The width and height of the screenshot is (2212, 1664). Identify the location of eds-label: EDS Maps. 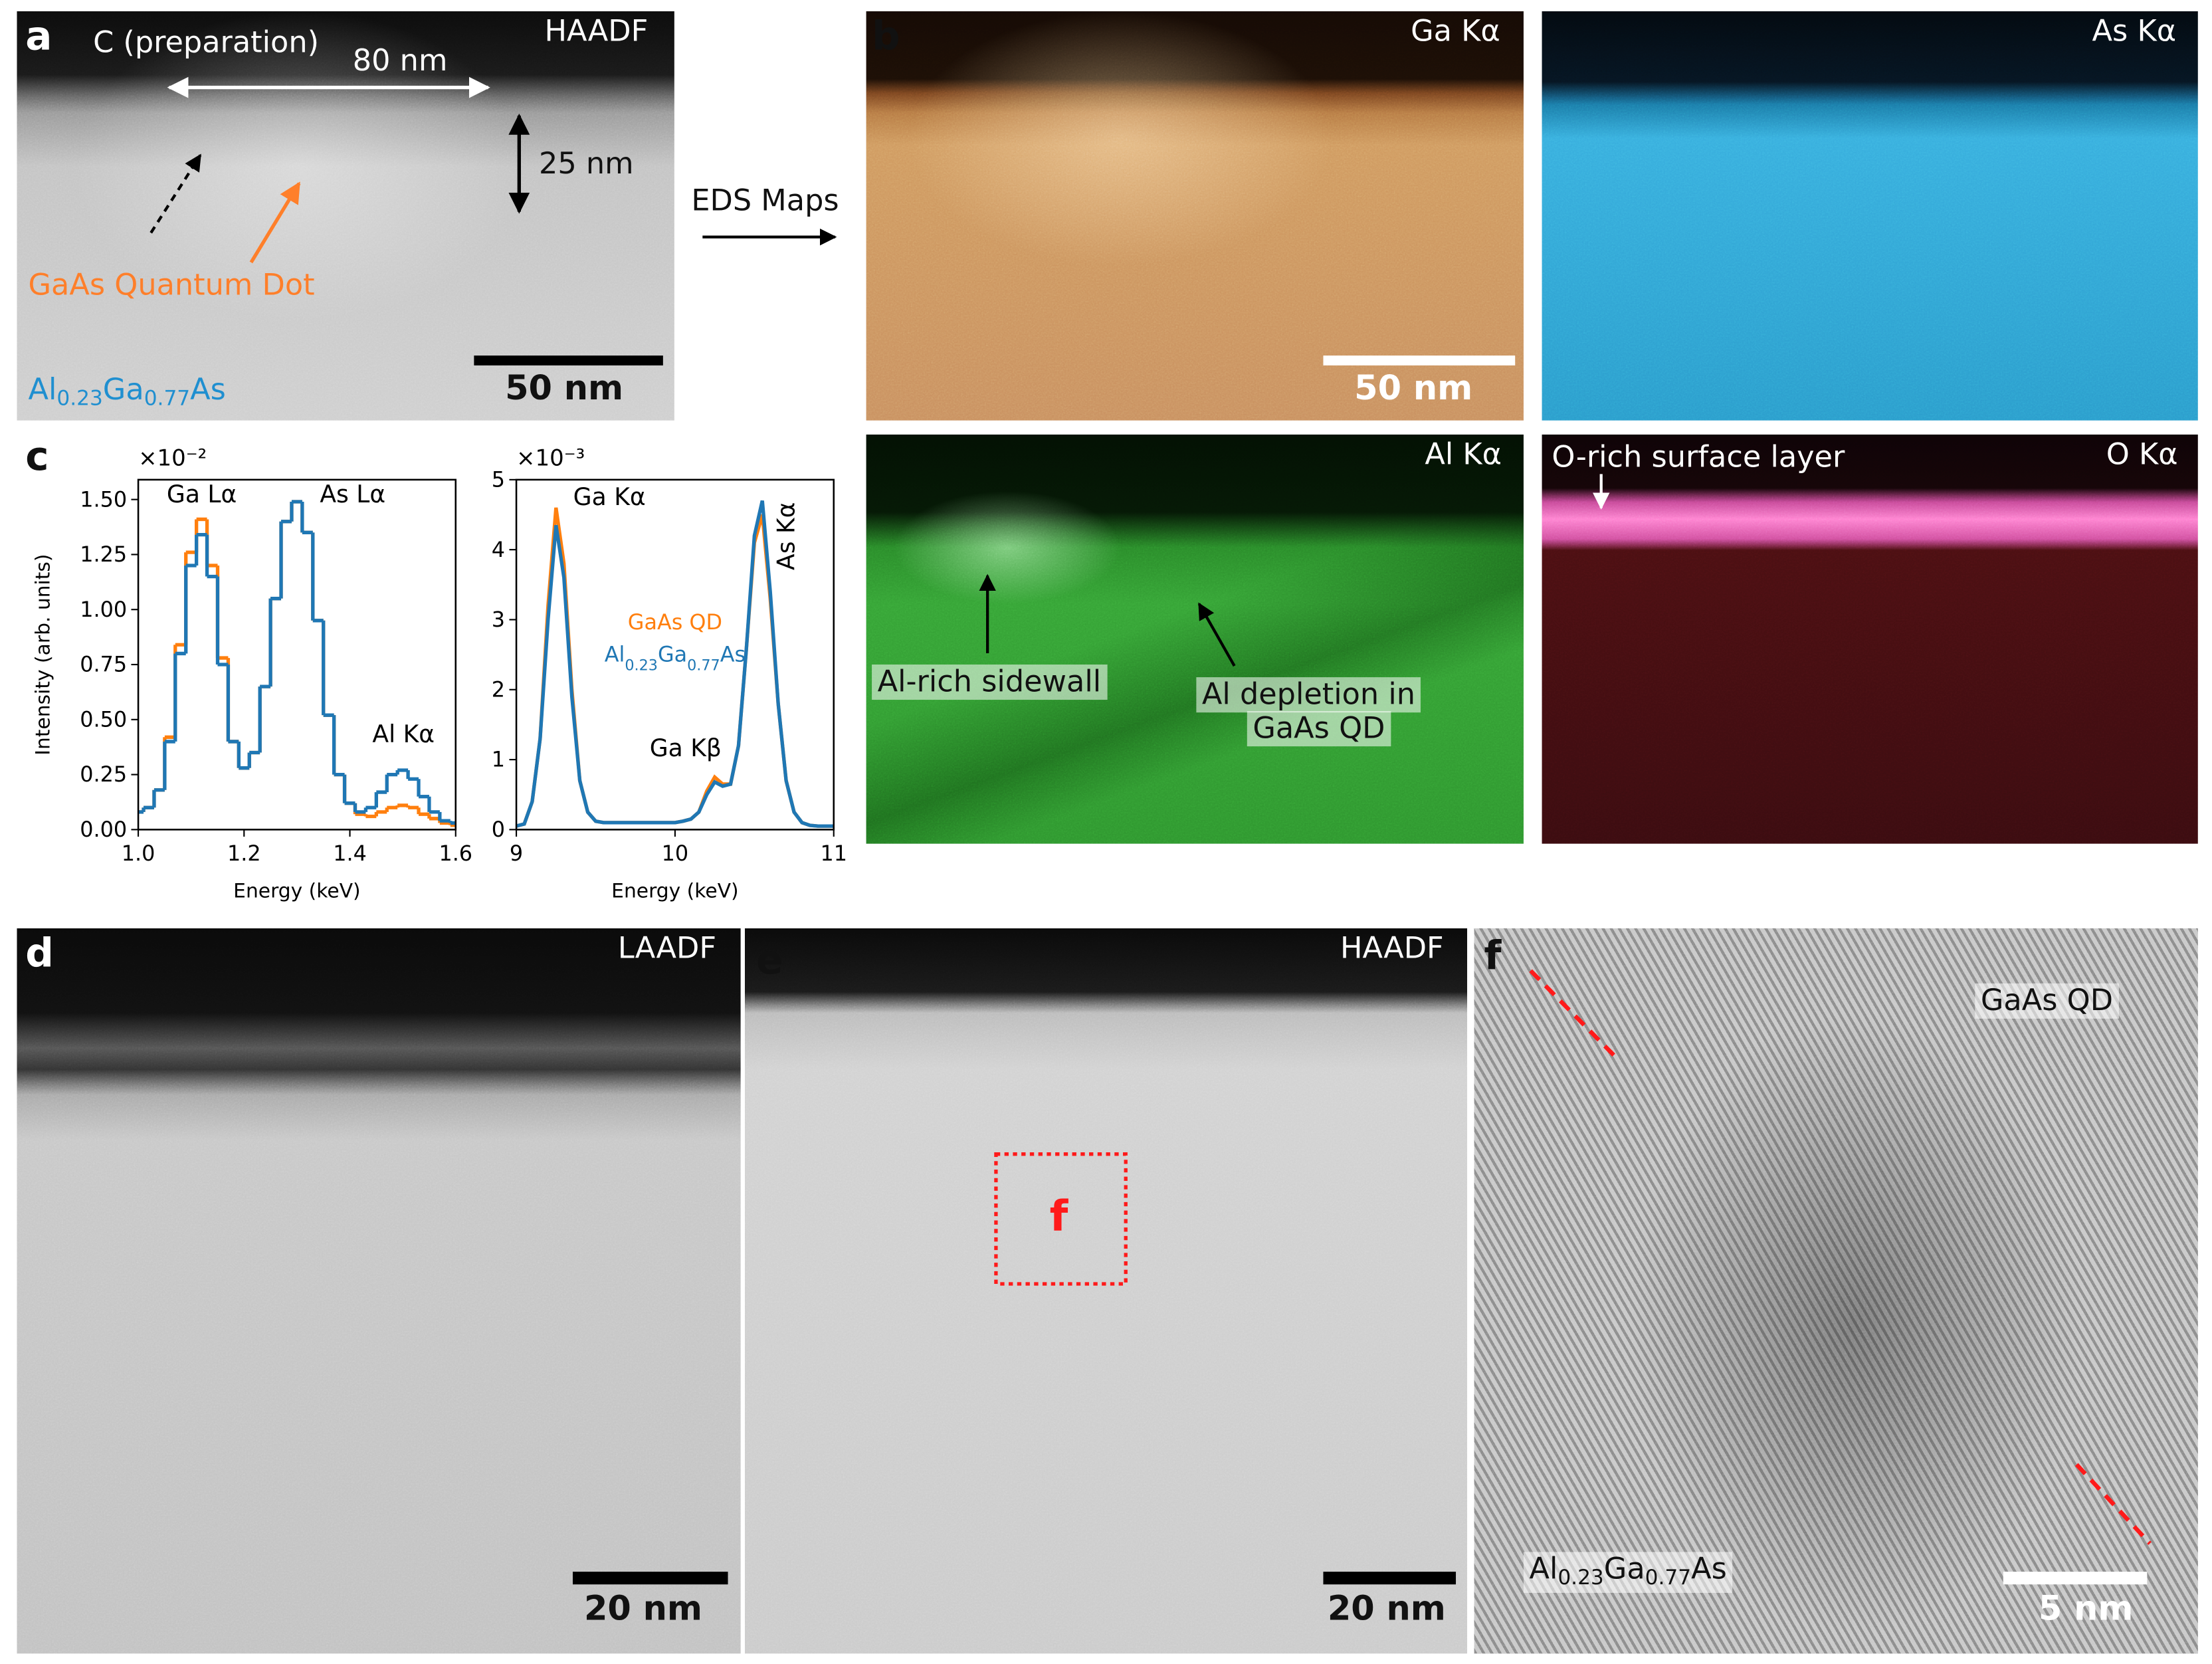
(765, 200).